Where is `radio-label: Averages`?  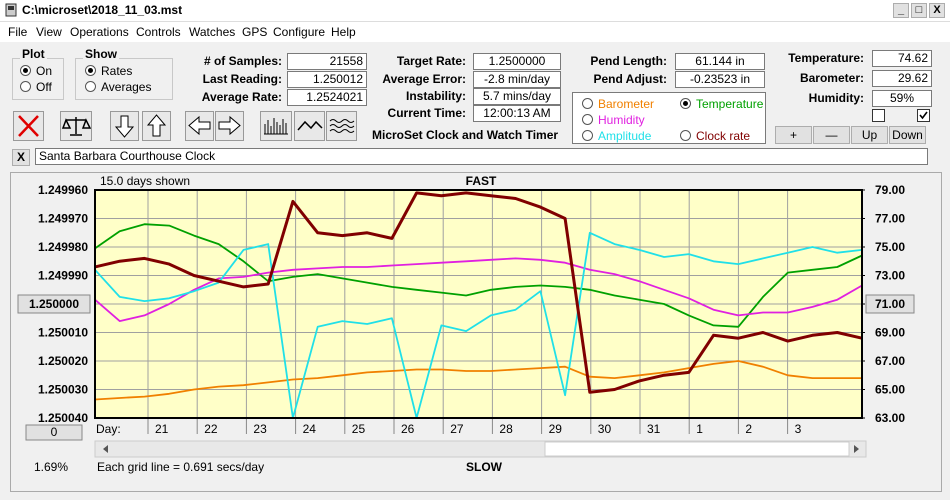 radio-label: Averages is located at coordinates (126, 87).